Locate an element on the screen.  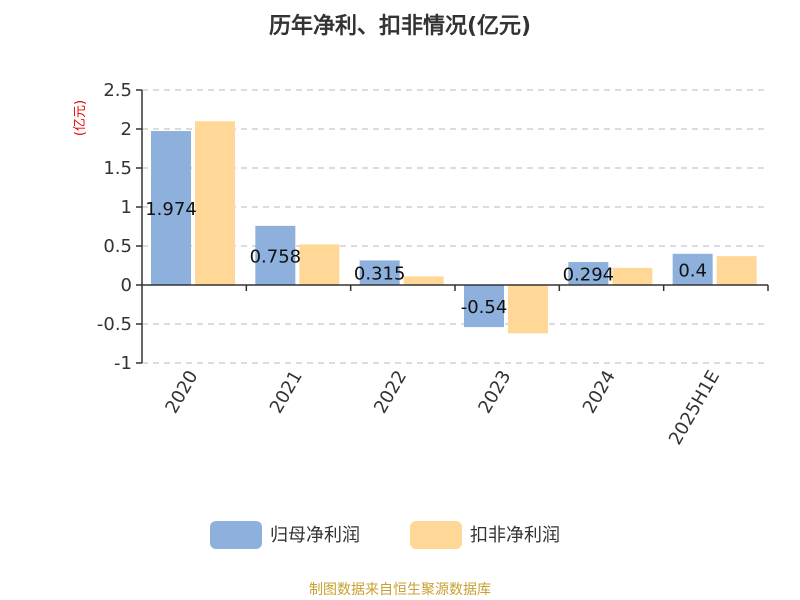
x-tick-label: 2022 is located at coordinates (390, 392).